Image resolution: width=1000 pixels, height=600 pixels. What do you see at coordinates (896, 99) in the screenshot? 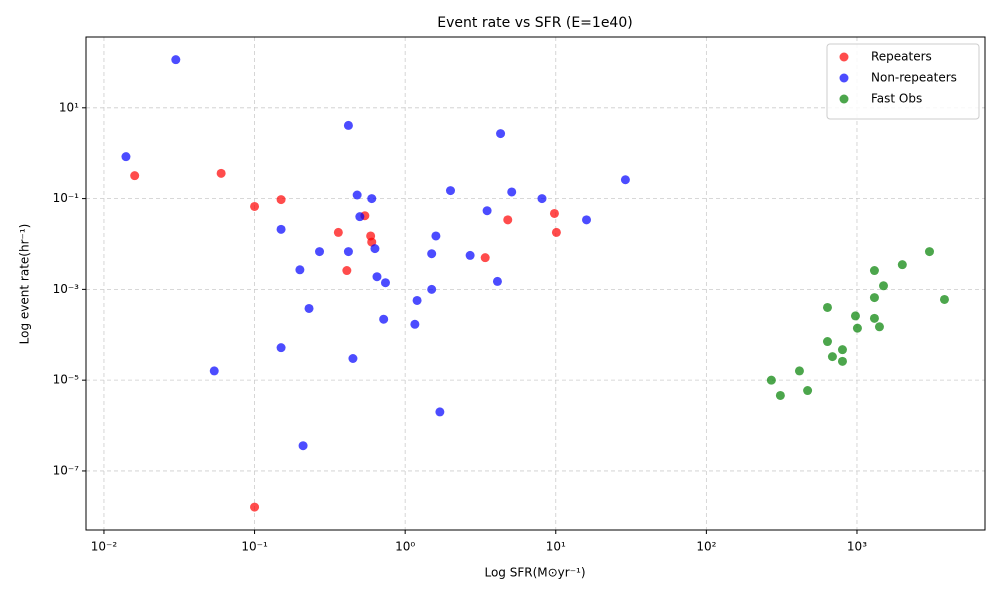
I see `legend-label: Fast Obs` at bounding box center [896, 99].